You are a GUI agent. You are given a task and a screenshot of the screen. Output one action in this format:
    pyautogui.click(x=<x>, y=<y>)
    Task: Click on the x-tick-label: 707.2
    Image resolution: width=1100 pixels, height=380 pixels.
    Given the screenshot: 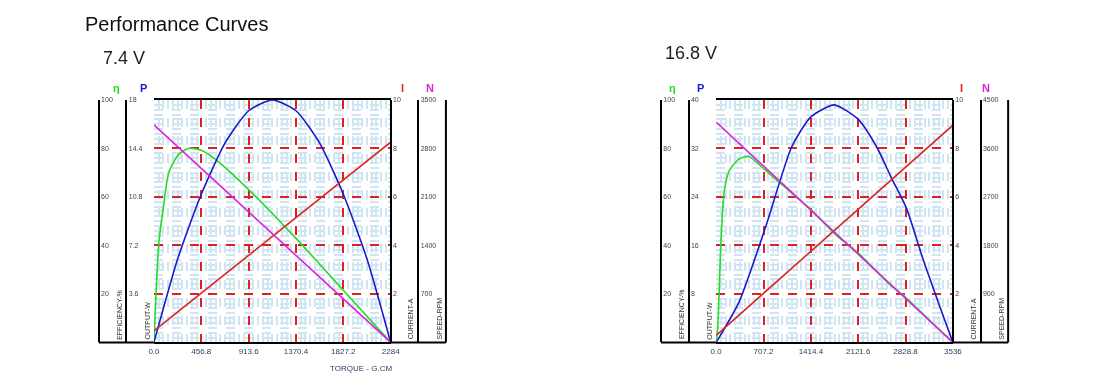 What is the action you would take?
    pyautogui.click(x=764, y=351)
    